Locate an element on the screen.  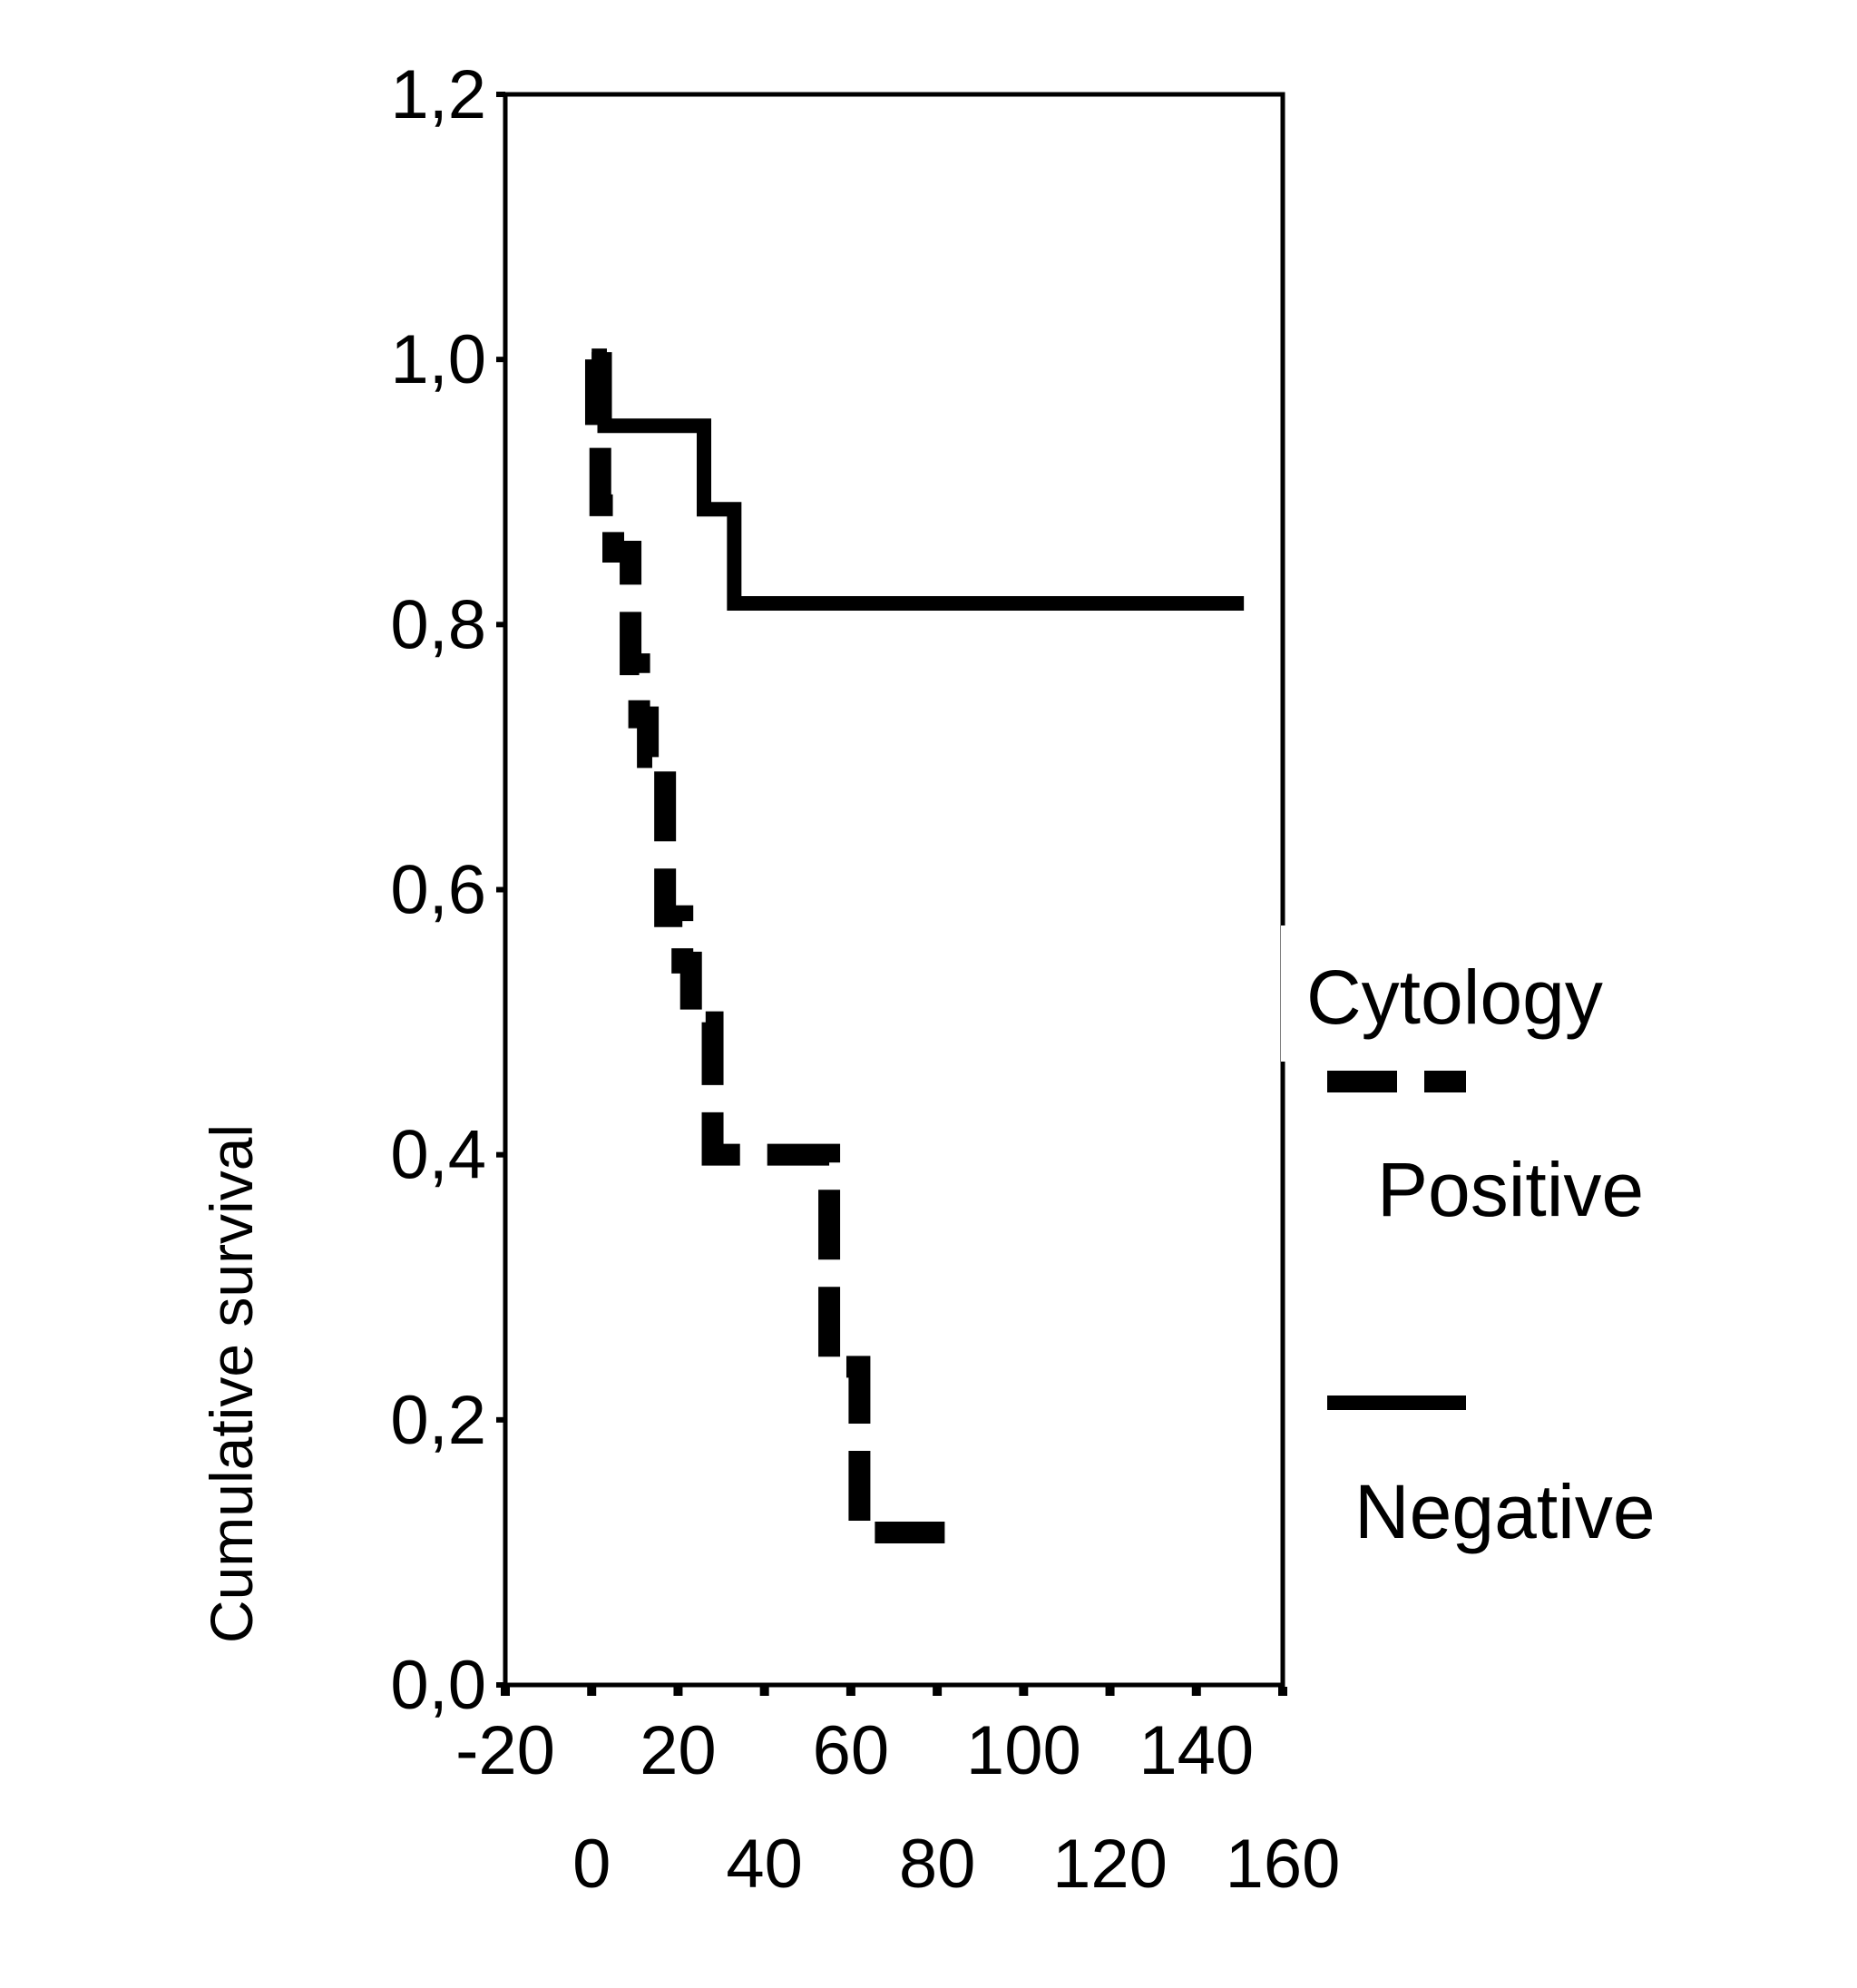
y-axis-label: Cumulative survival is located at coordinates (231, 1383).